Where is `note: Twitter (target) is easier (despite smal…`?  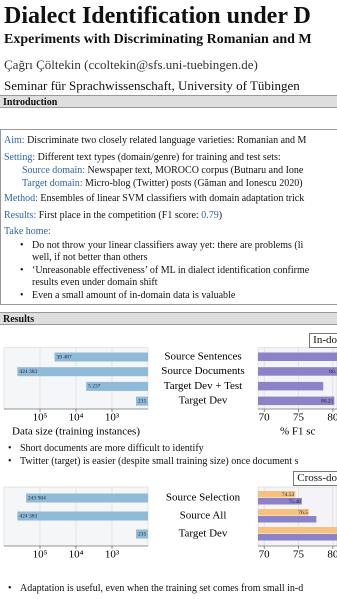 note: Twitter (target) is easier (despite smal… is located at coordinates (159, 461).